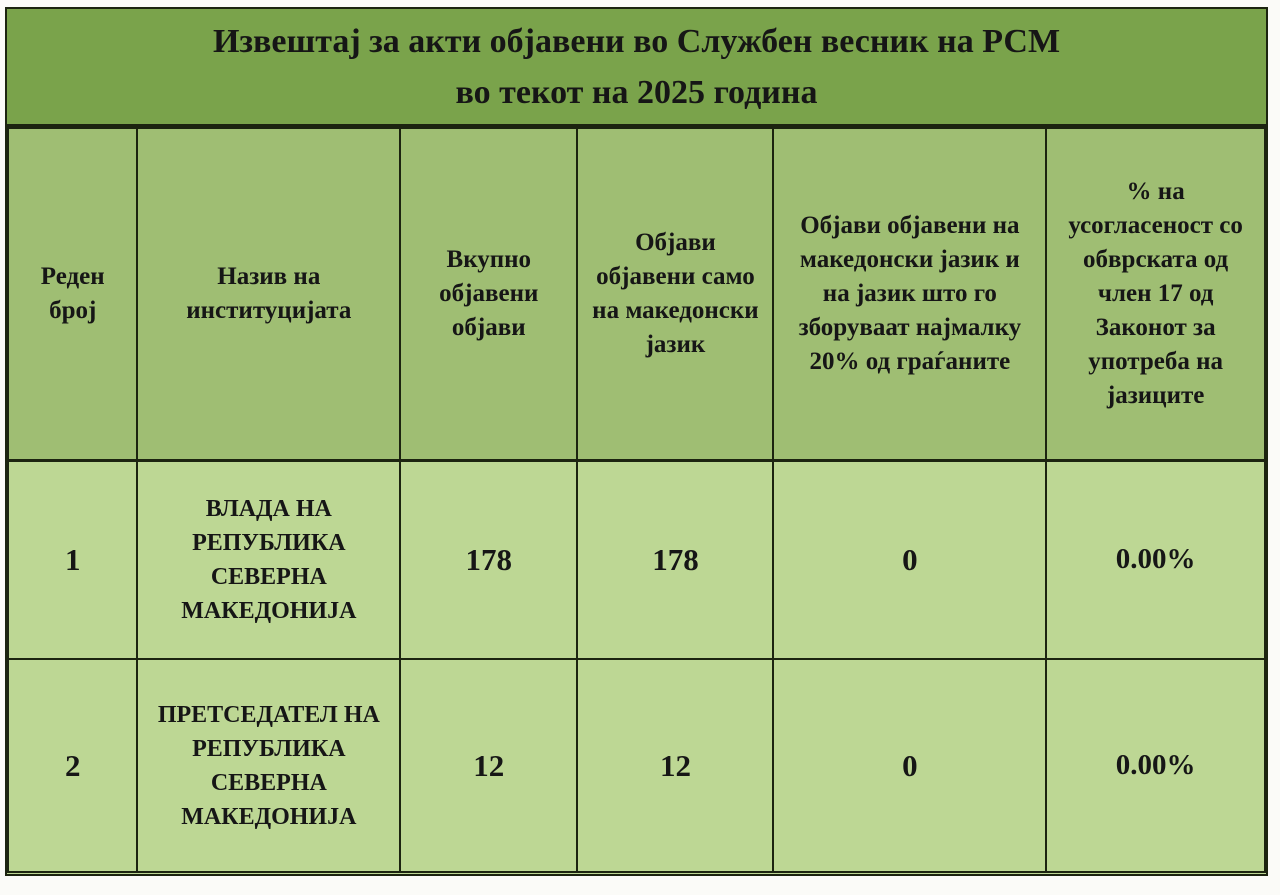  I want to click on row2-total: 12, so click(489, 765).